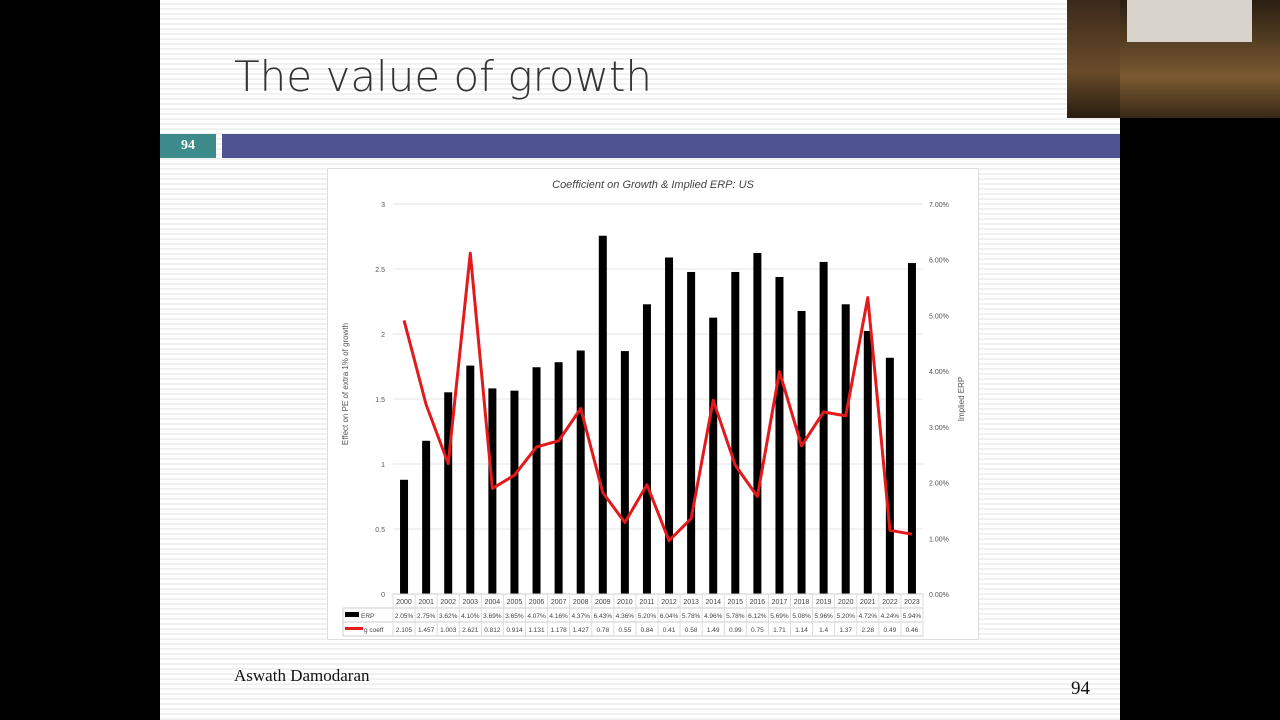  What do you see at coordinates (889, 475) in the screenshot?
I see `bar-2022` at bounding box center [889, 475].